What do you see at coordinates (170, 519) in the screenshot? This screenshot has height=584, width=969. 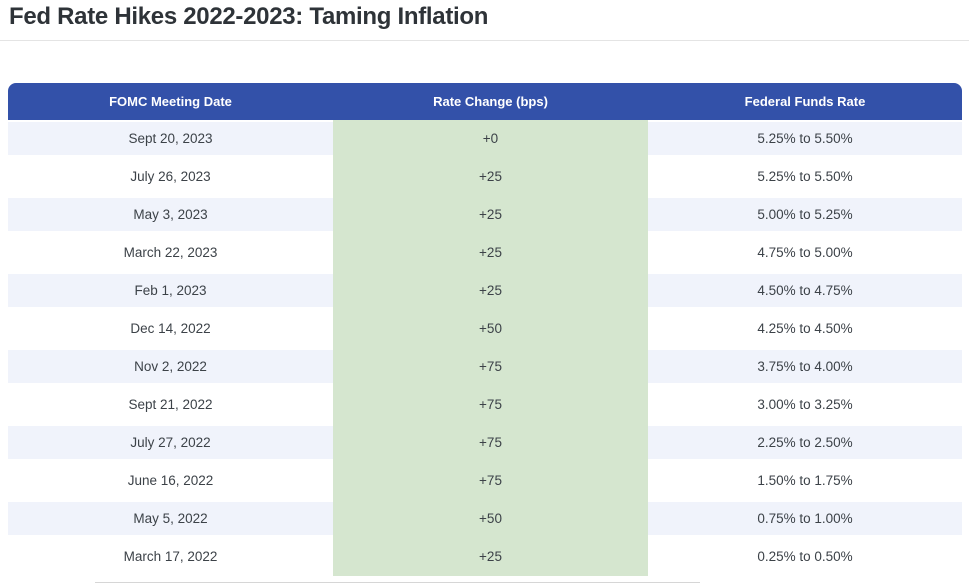 I see `fomc-date-cell: May 5, 2022` at bounding box center [170, 519].